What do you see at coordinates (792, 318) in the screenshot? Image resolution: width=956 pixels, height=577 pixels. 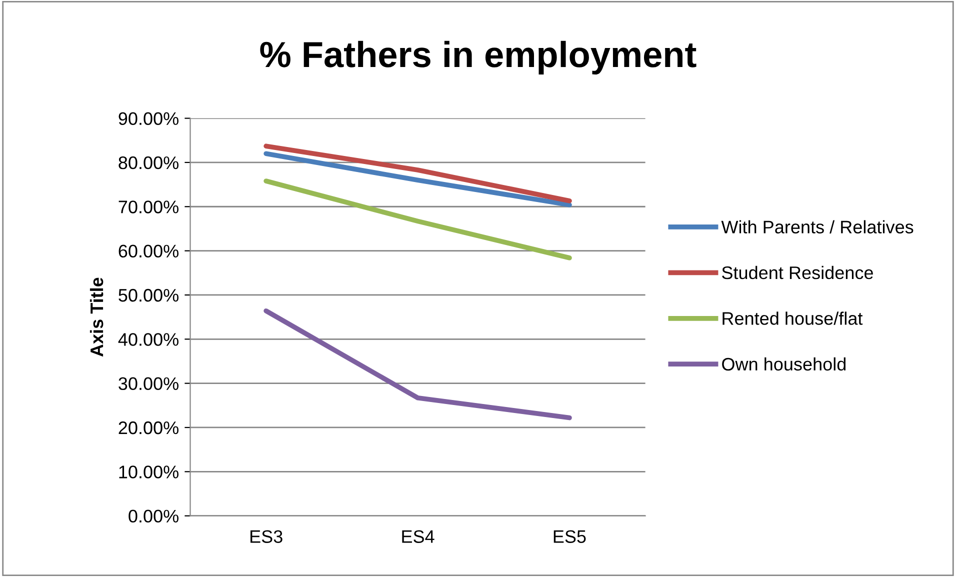 I see `legend-label: Rented house/flat` at bounding box center [792, 318].